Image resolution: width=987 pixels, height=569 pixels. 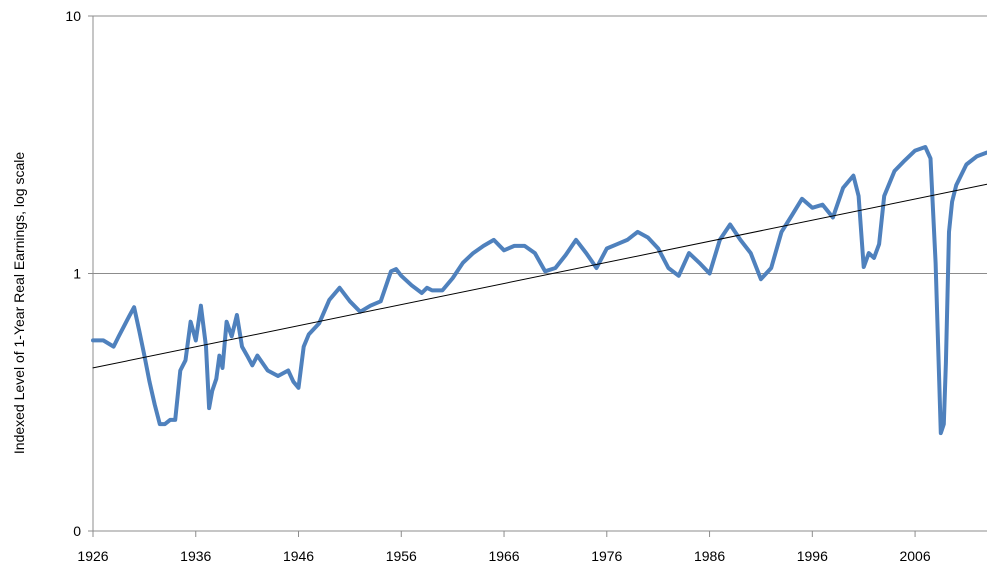 I want to click on x-tick-label: 1946, so click(x=298, y=556).